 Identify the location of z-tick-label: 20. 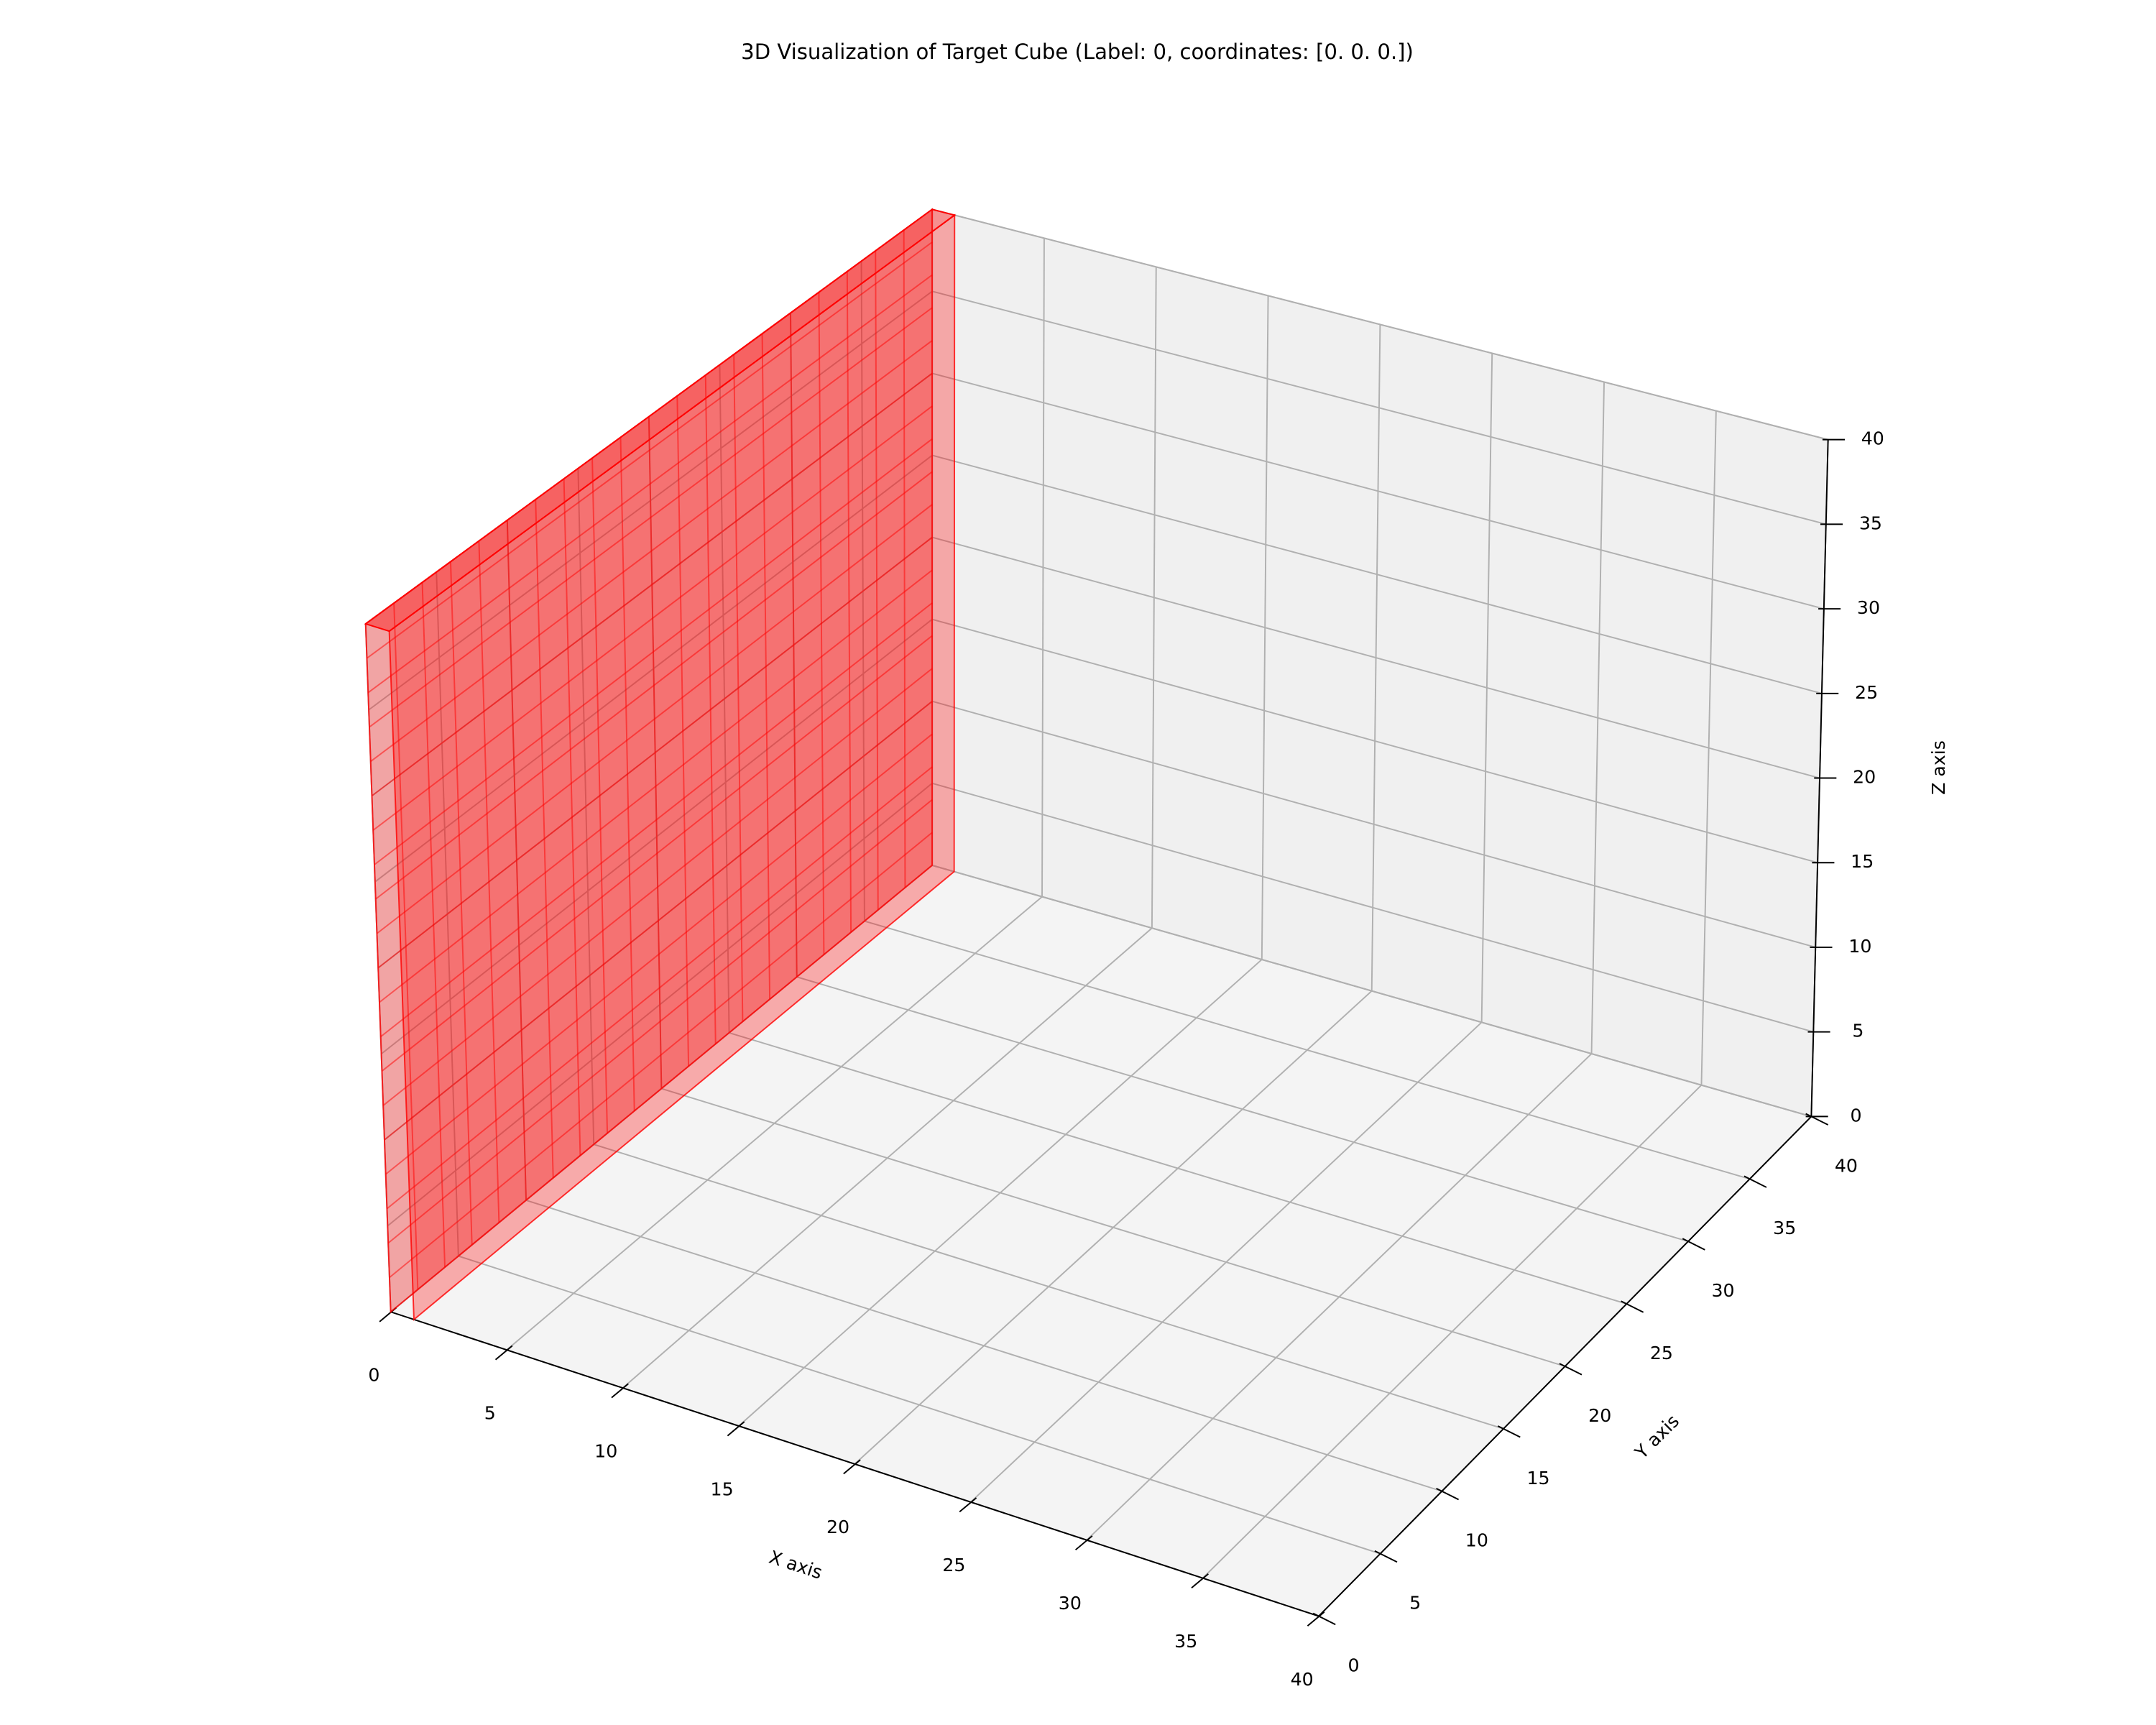
(1865, 777).